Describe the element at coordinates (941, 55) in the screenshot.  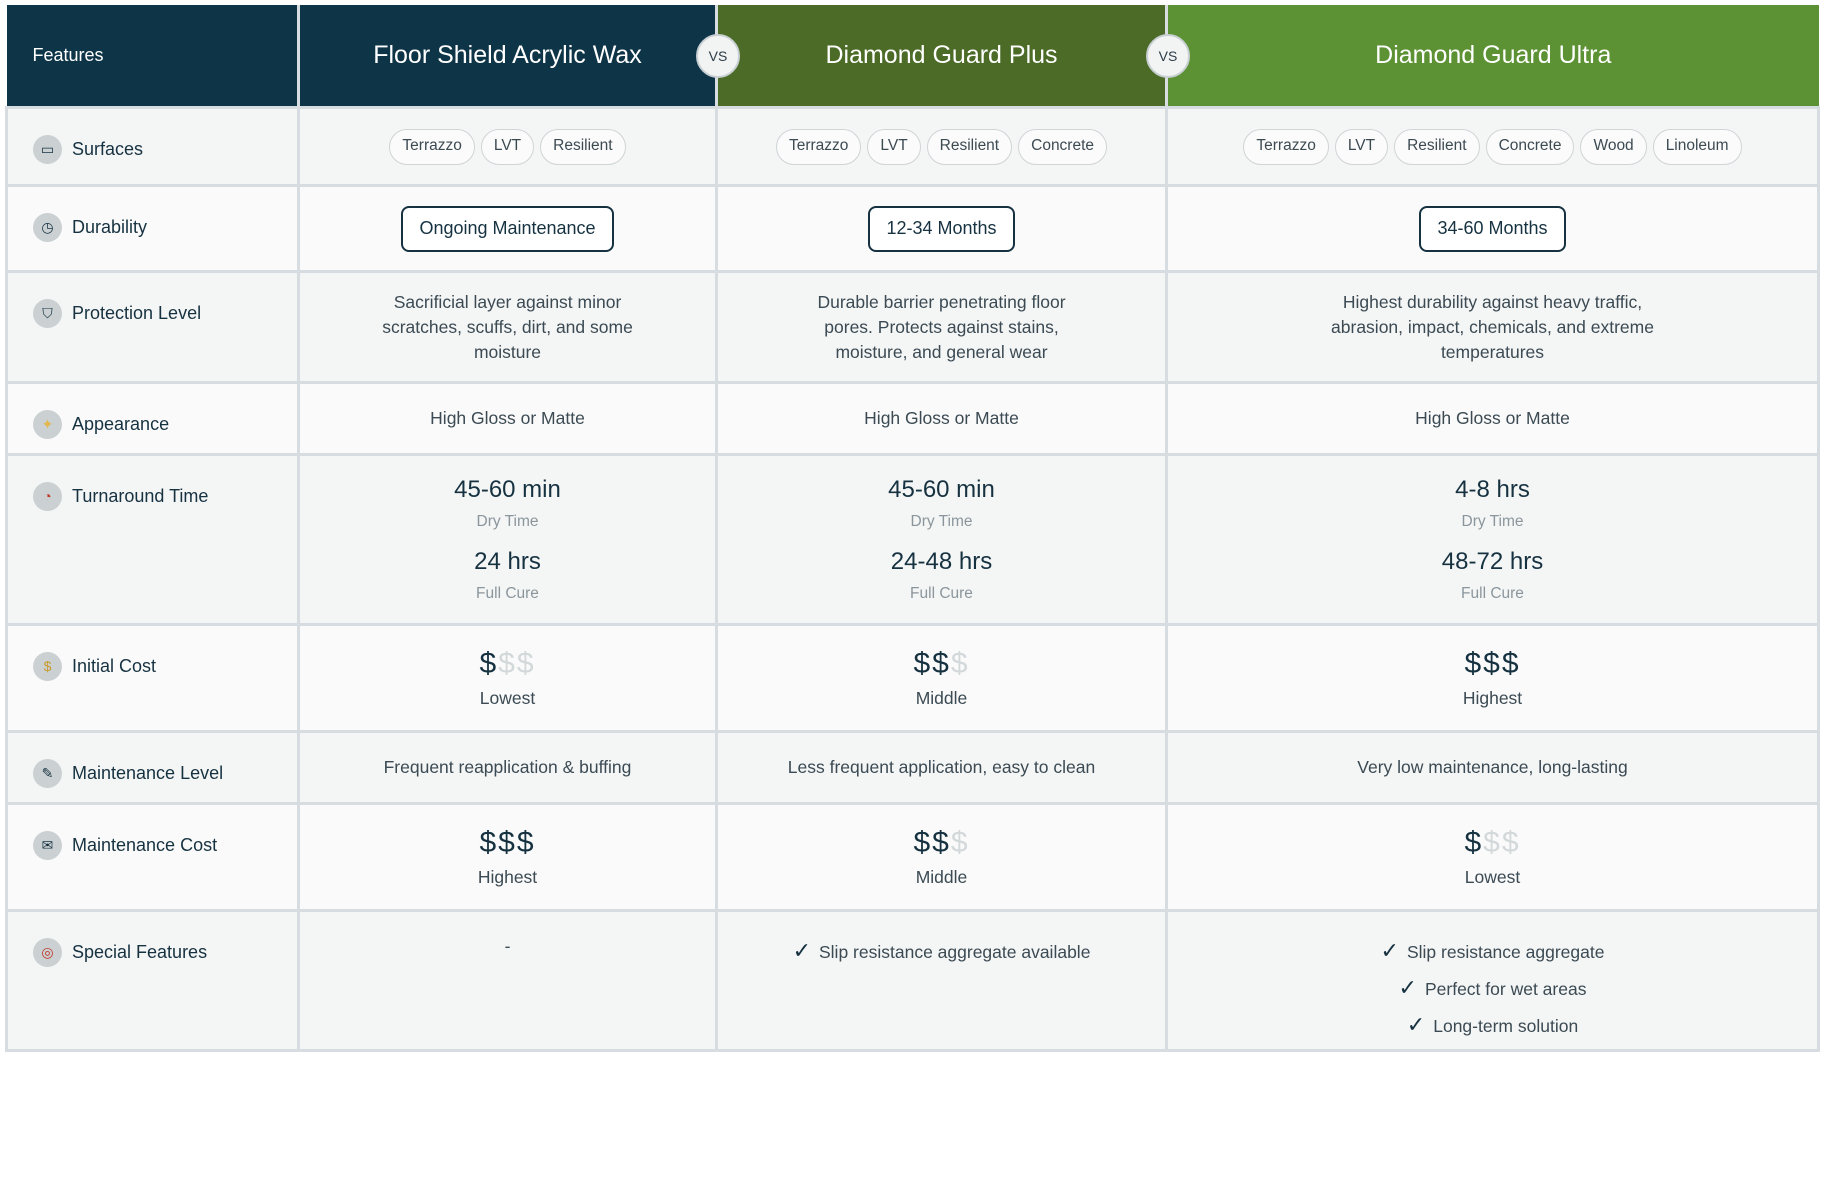
I see `product-name: Diamond Guard Plus` at that location.